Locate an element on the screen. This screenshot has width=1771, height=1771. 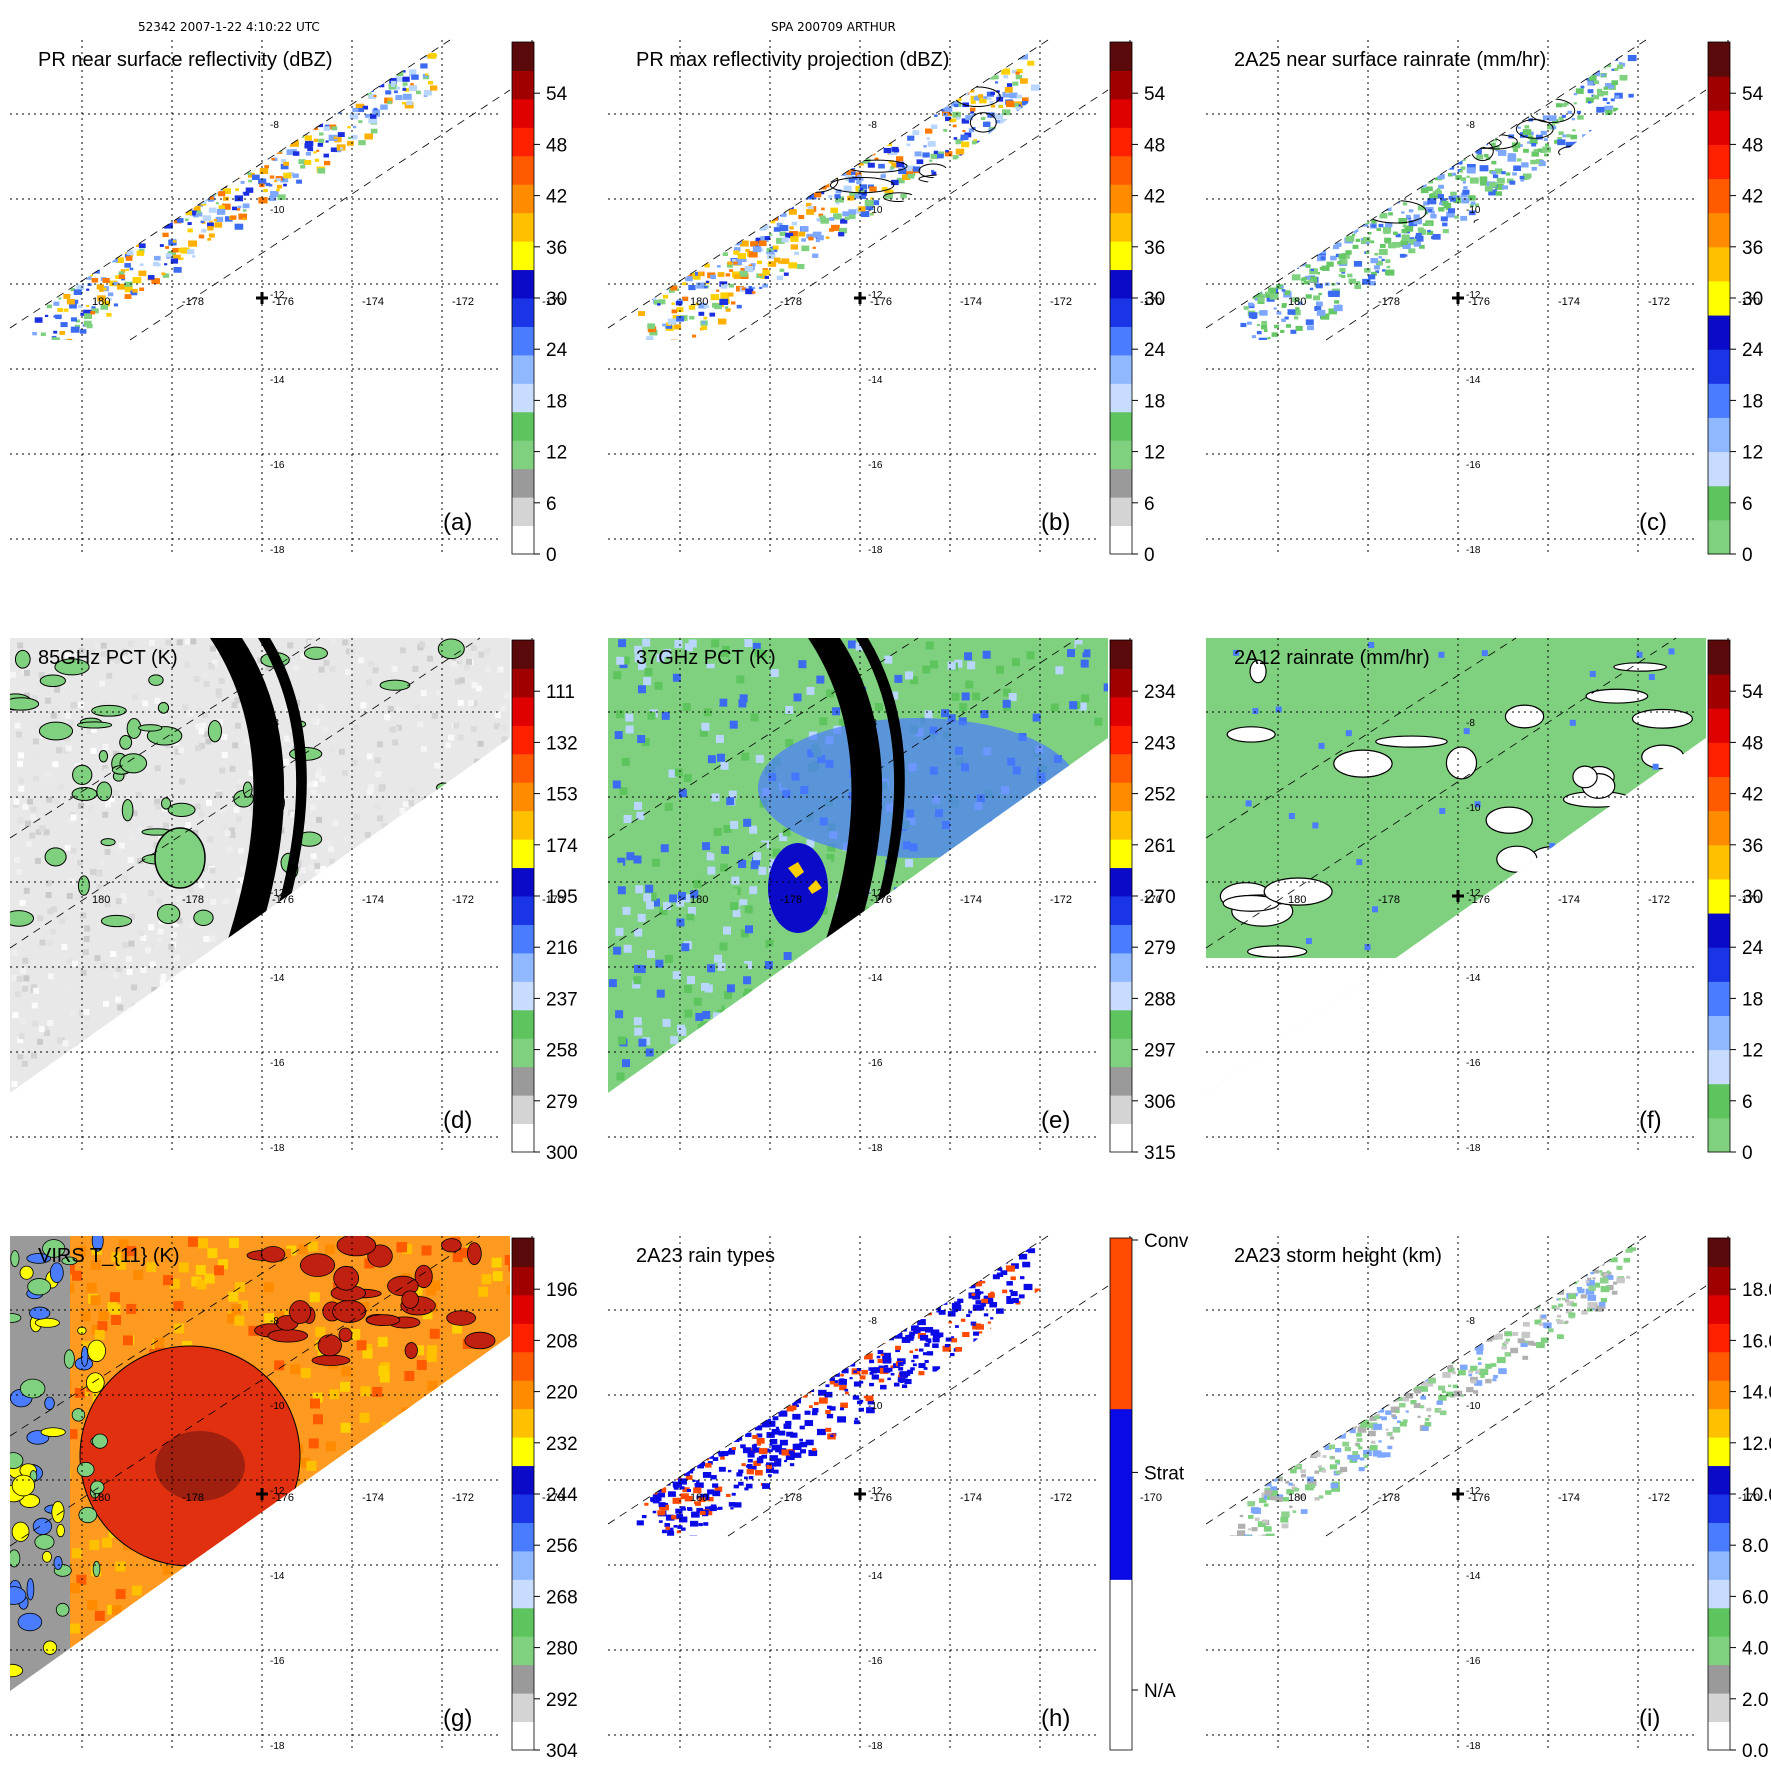
lat-tick-label: -18 is located at coordinates (875, 1148).